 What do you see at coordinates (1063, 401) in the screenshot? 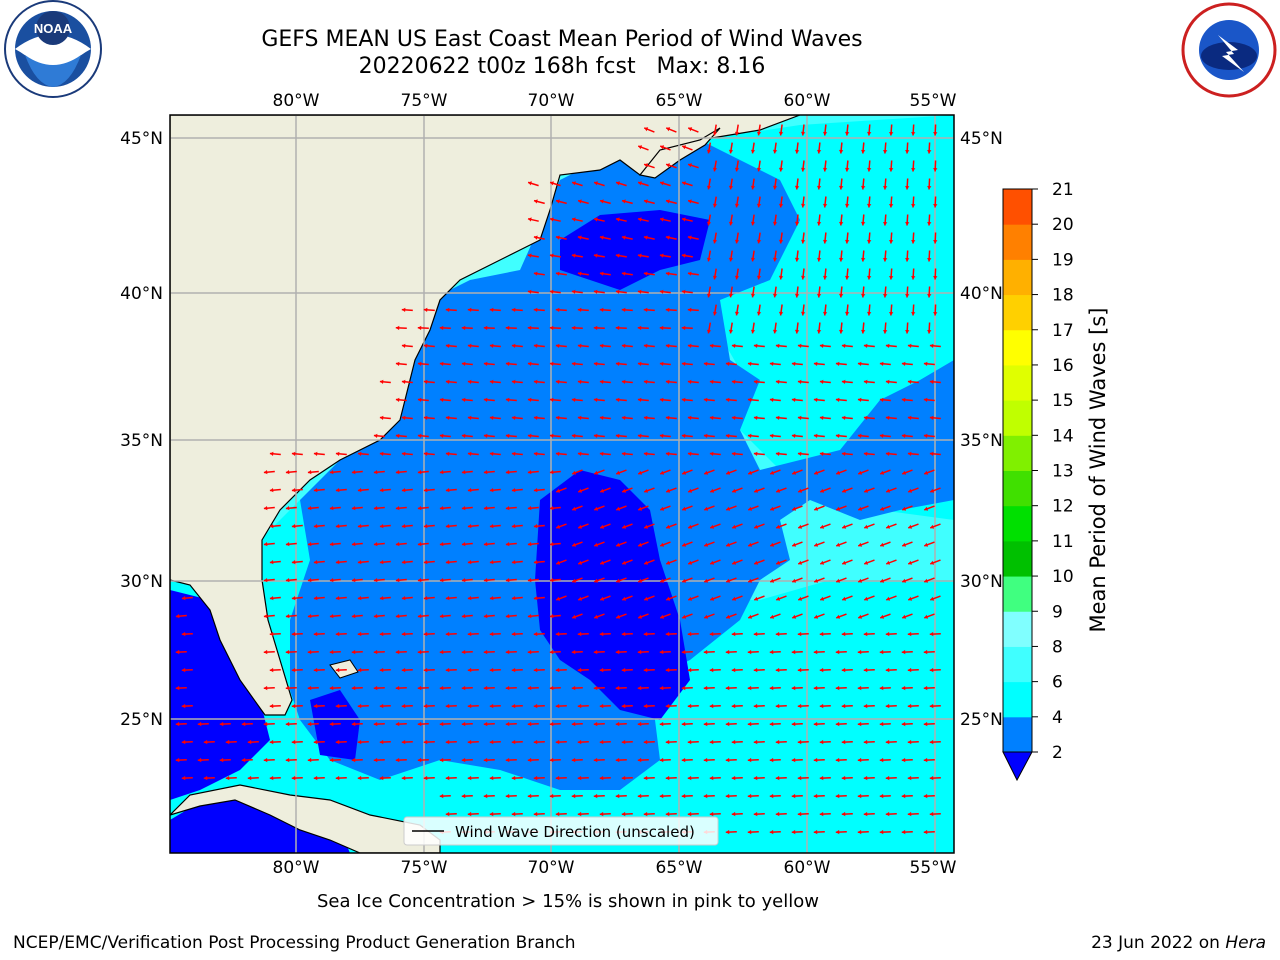
I see `colorbar-tick-label: 15` at bounding box center [1063, 401].